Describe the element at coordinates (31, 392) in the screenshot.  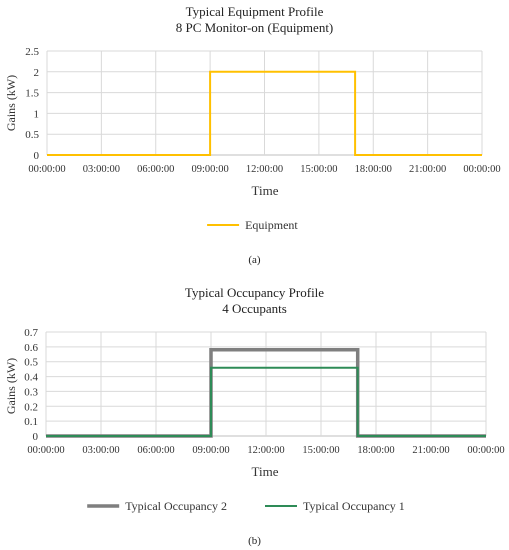
I see `y-tick-label: 0.3` at that location.